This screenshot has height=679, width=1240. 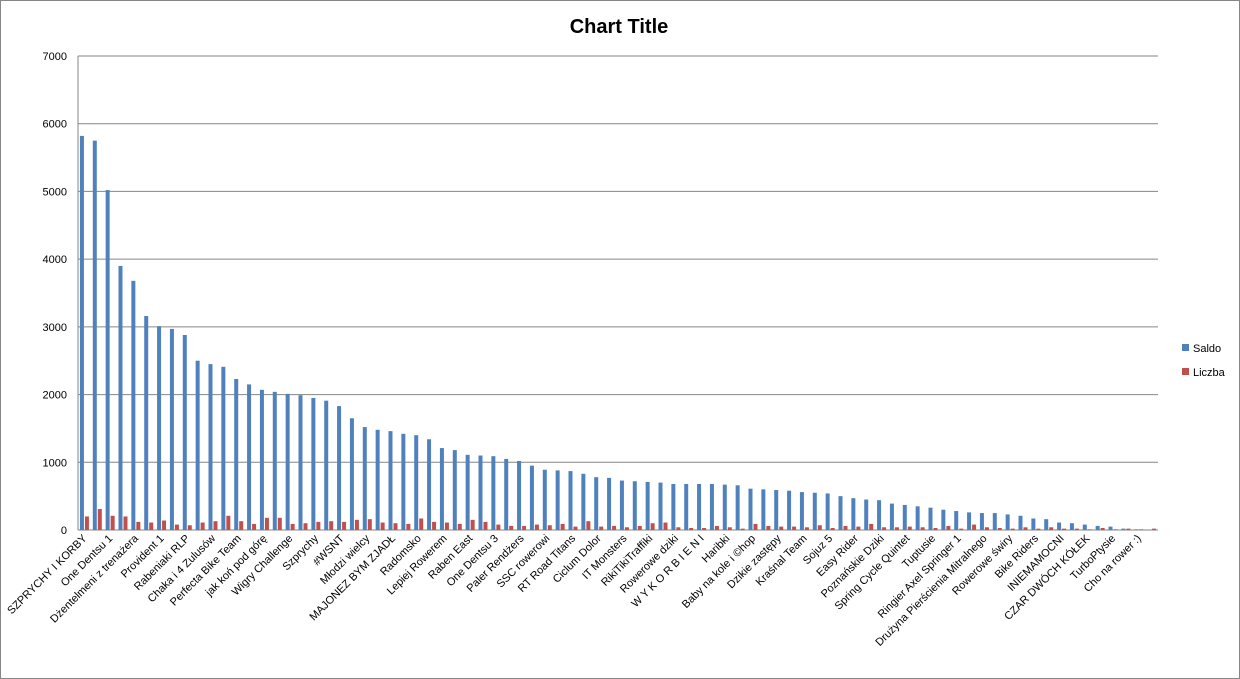 I want to click on y-tick-label: 0, so click(x=64, y=531).